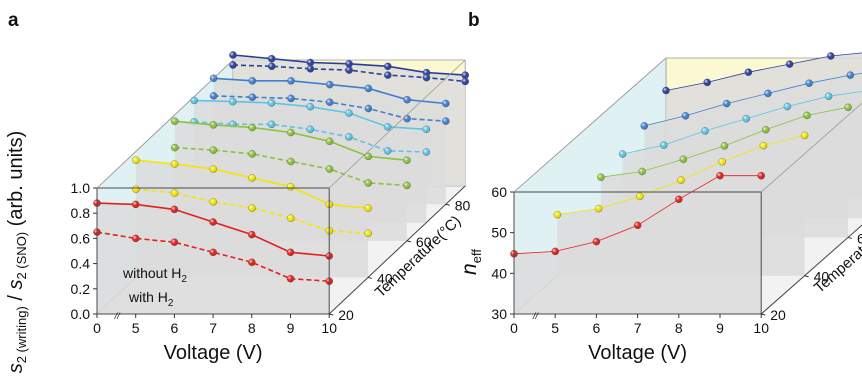 The height and width of the screenshot is (377, 862). What do you see at coordinates (118, 316) in the screenshot?
I see `x-axis-break: //` at bounding box center [118, 316].